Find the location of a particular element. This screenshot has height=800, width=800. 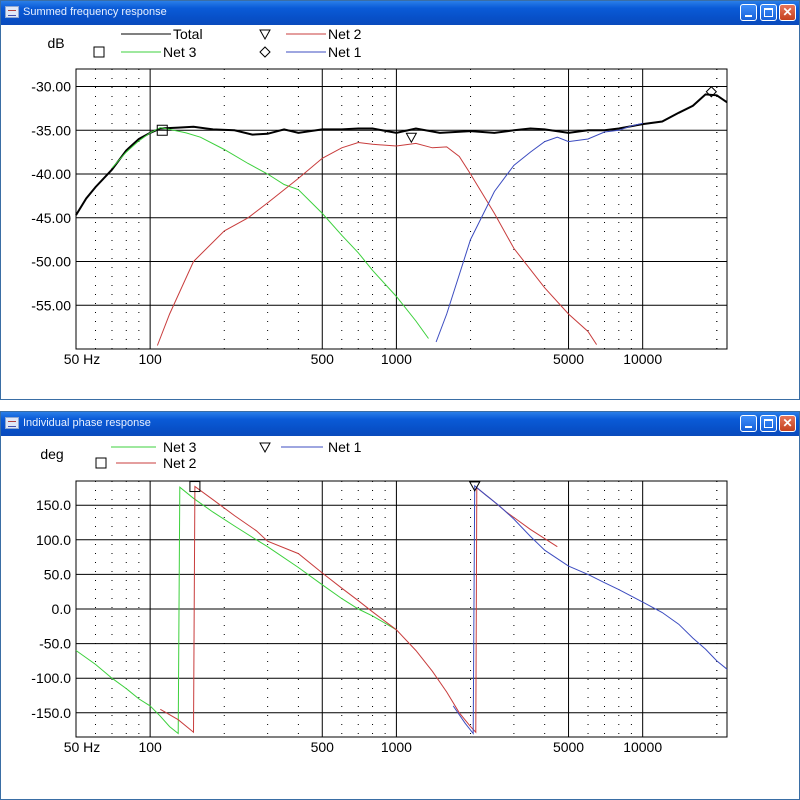

window-title: Summed frequency response is located at coordinates (95, 12).